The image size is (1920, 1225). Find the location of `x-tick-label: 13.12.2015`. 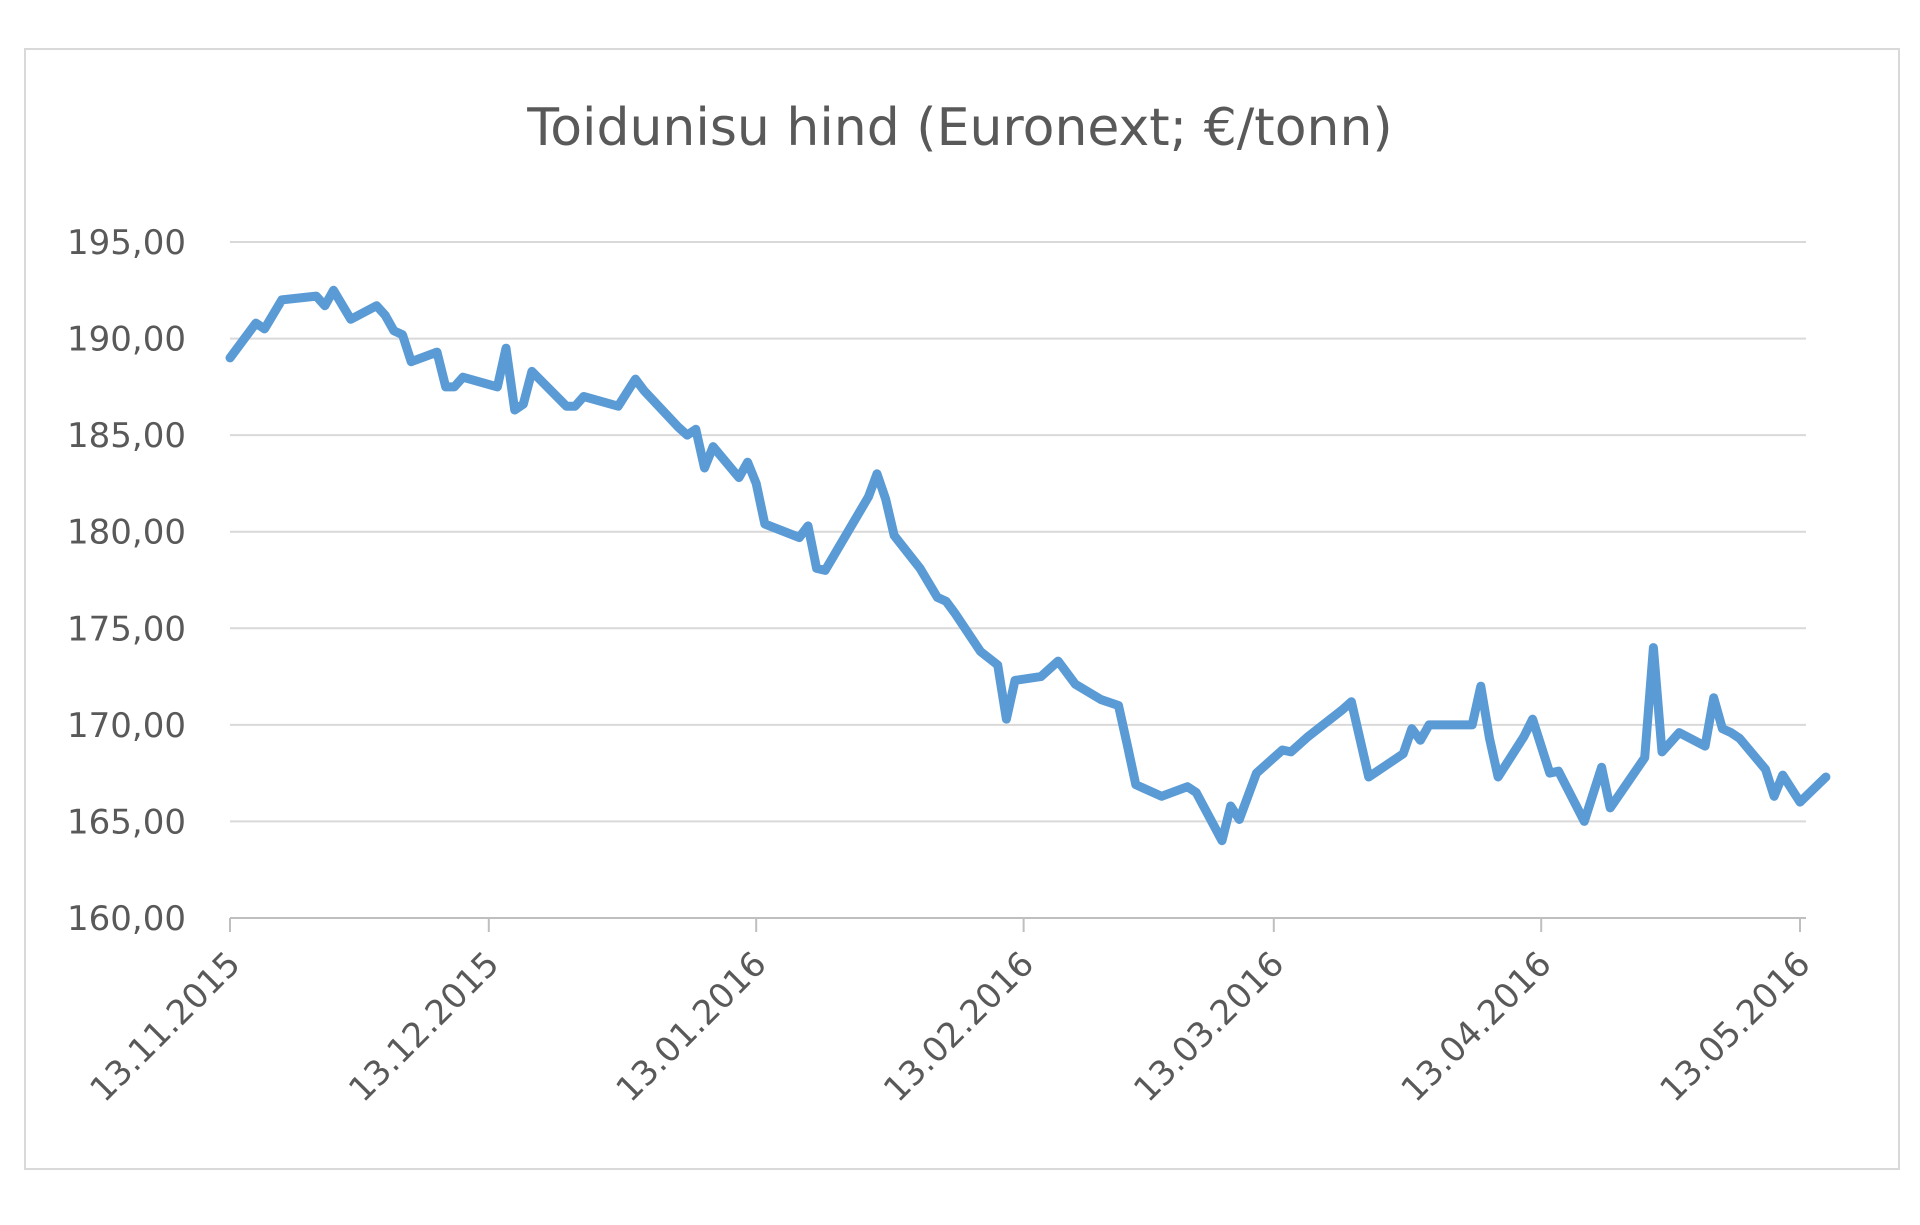

x-tick-label: 13.12.2015 is located at coordinates (424, 1027).